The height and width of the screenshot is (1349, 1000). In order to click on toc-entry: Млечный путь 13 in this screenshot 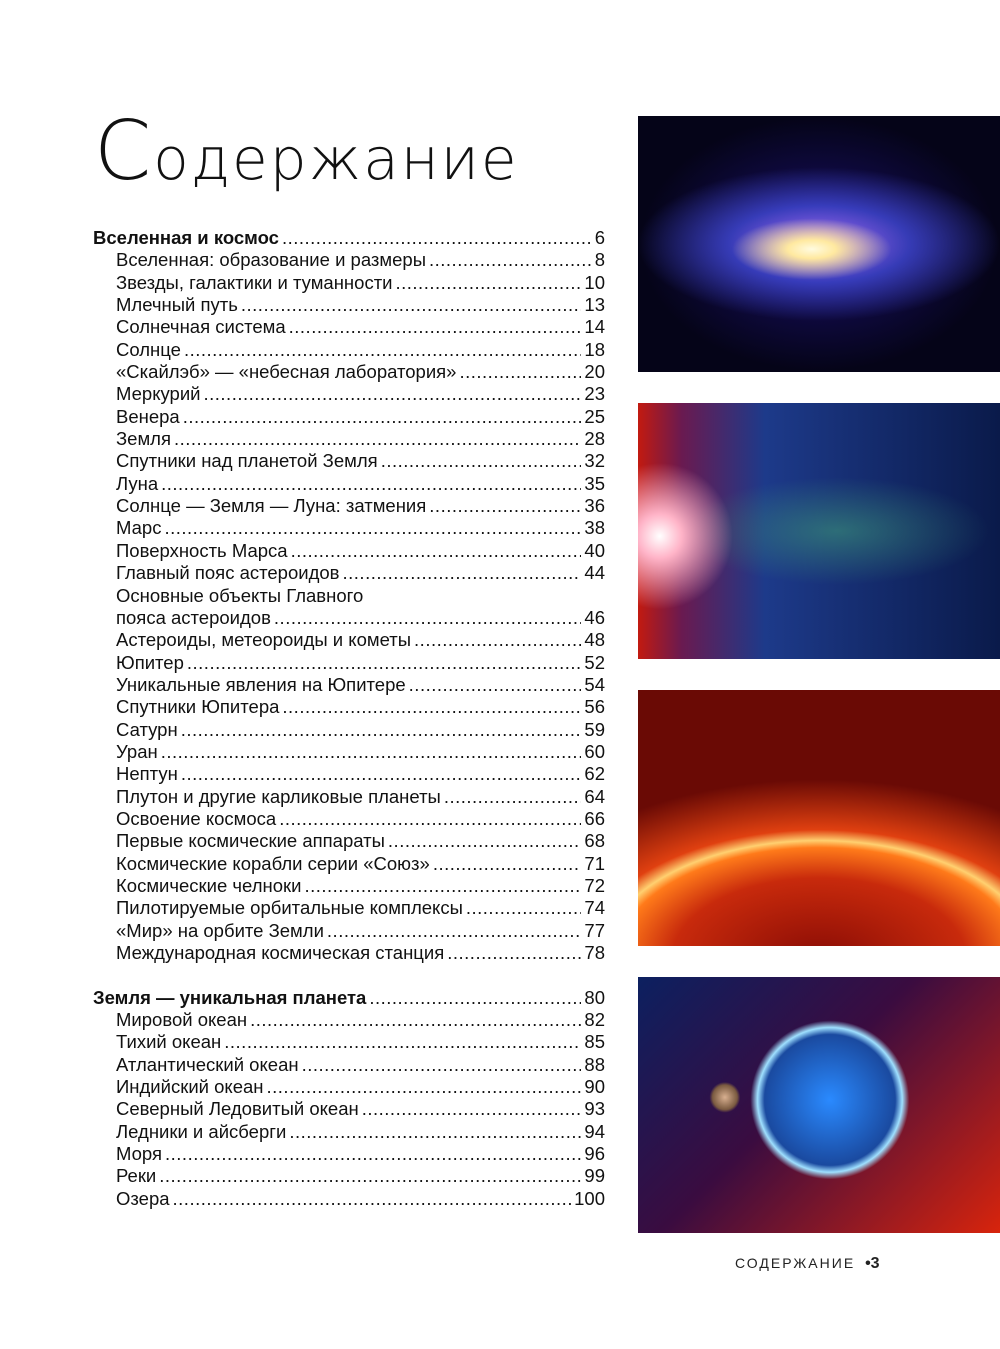, I will do `click(349, 305)`.